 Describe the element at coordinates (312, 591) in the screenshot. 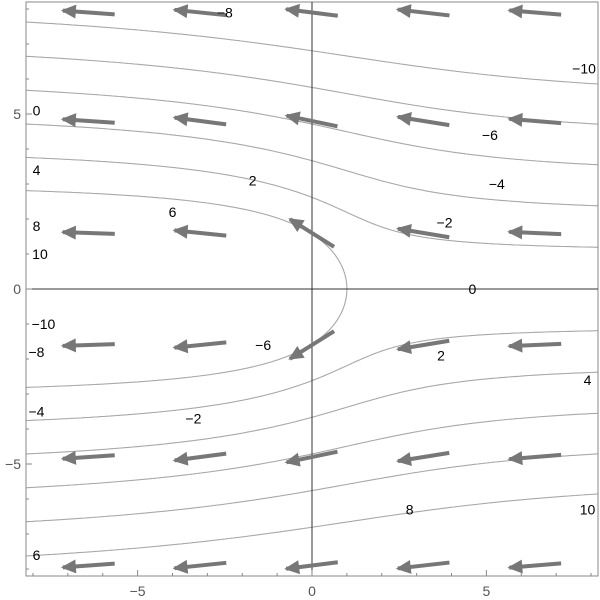

I see `x-tick-label: 0` at that location.